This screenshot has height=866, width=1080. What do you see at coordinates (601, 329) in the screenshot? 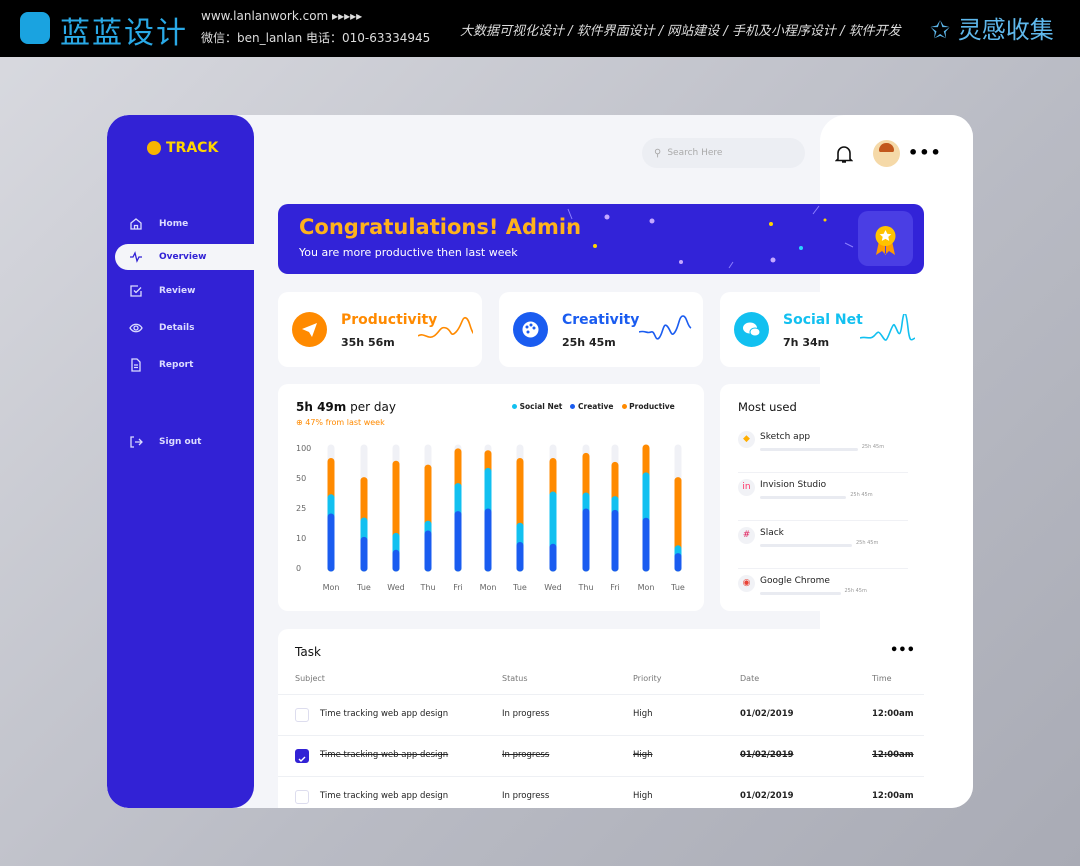
I see `stat-card-creativity: Creativity 25h 45m` at bounding box center [601, 329].